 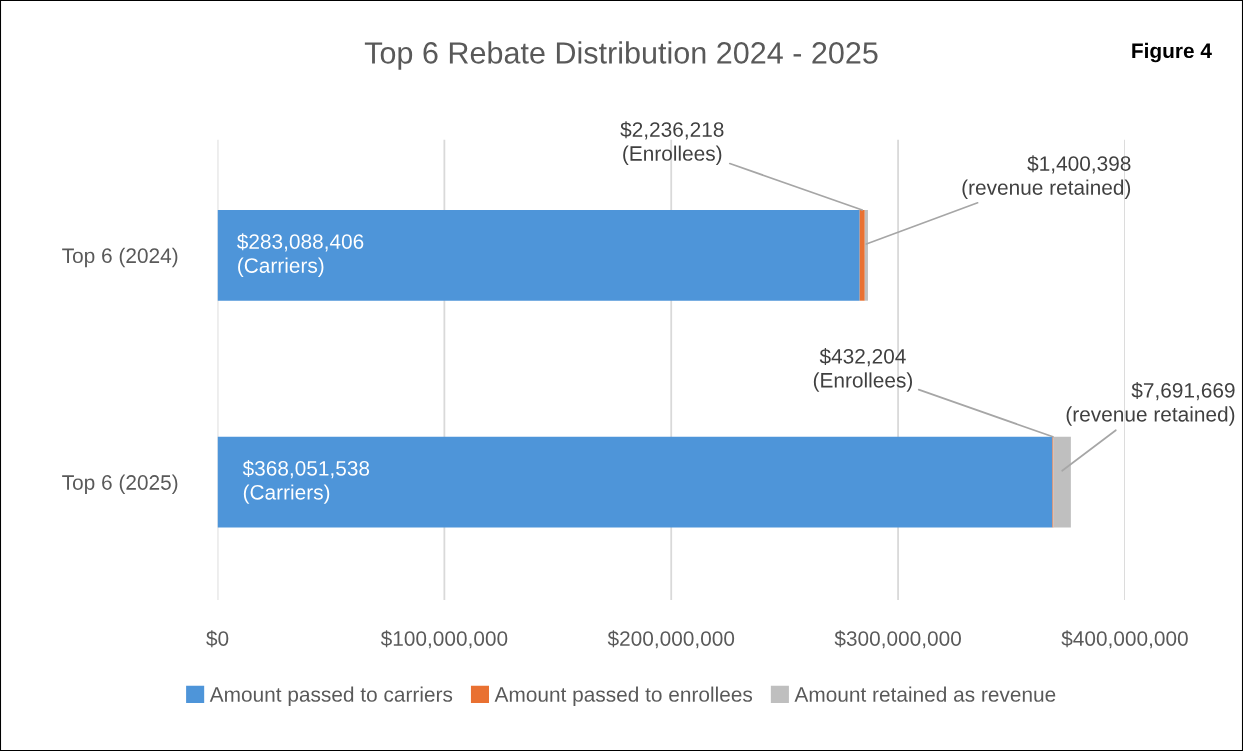 I want to click on x-tick-label: $0, so click(x=217, y=639).